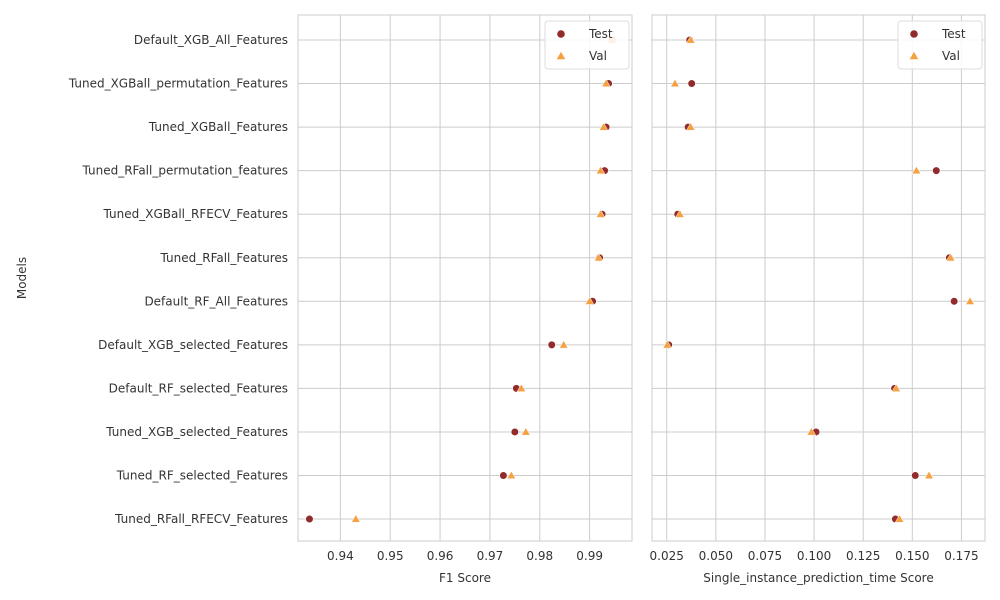 The image size is (1000, 600). What do you see at coordinates (667, 556) in the screenshot?
I see `x-tick-label: 0.025` at bounding box center [667, 556].